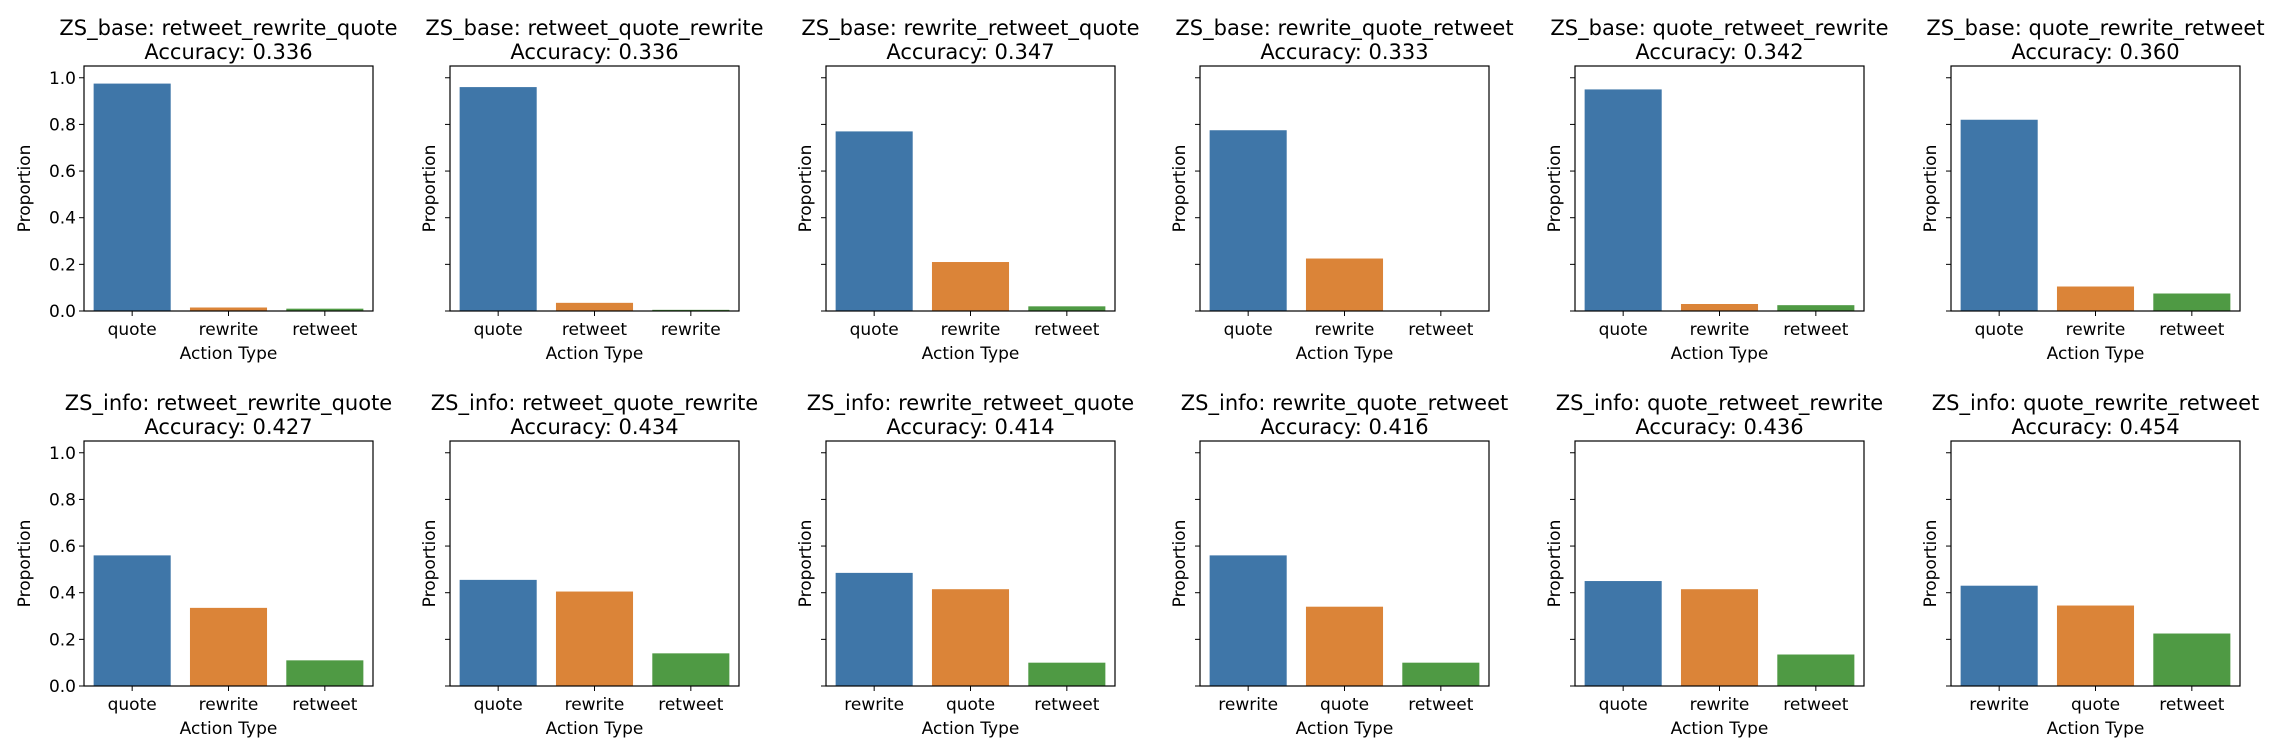 This screenshot has height=750, width=2294. I want to click on subplot-title: ZS_base: retweet_quote_rewrite, so click(594, 28).